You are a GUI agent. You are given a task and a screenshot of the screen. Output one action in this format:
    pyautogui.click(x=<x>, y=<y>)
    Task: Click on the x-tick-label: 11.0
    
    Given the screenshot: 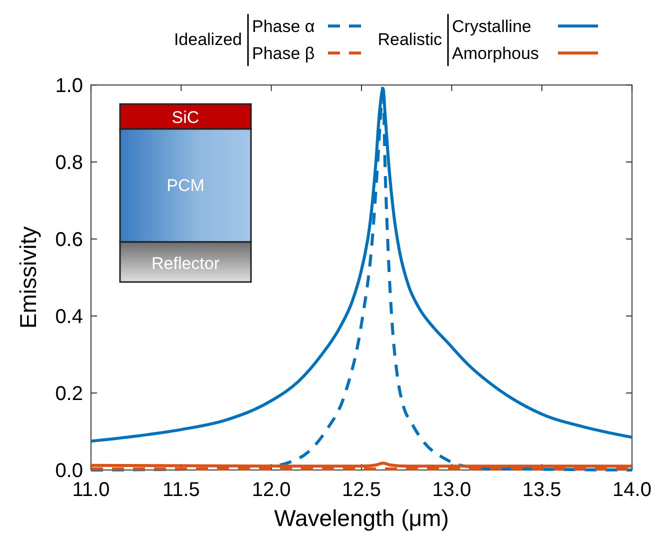 What is the action you would take?
    pyautogui.click(x=91, y=490)
    